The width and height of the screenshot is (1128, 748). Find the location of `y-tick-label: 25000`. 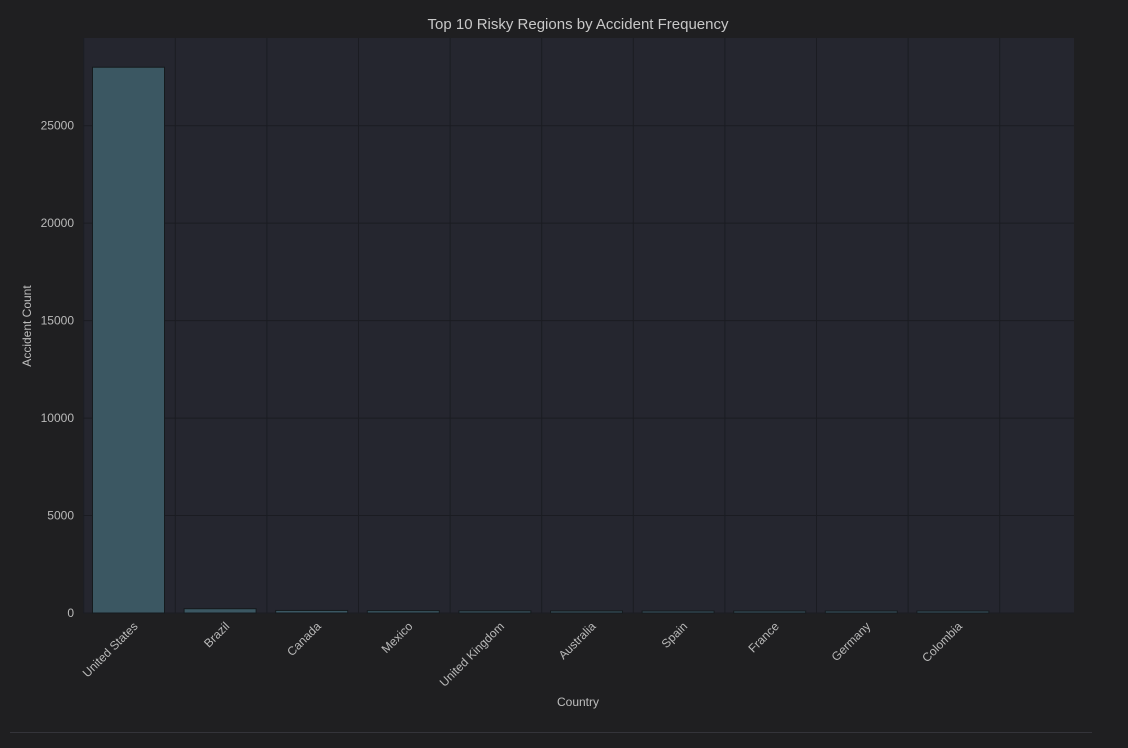

y-tick-label: 25000 is located at coordinates (58, 126).